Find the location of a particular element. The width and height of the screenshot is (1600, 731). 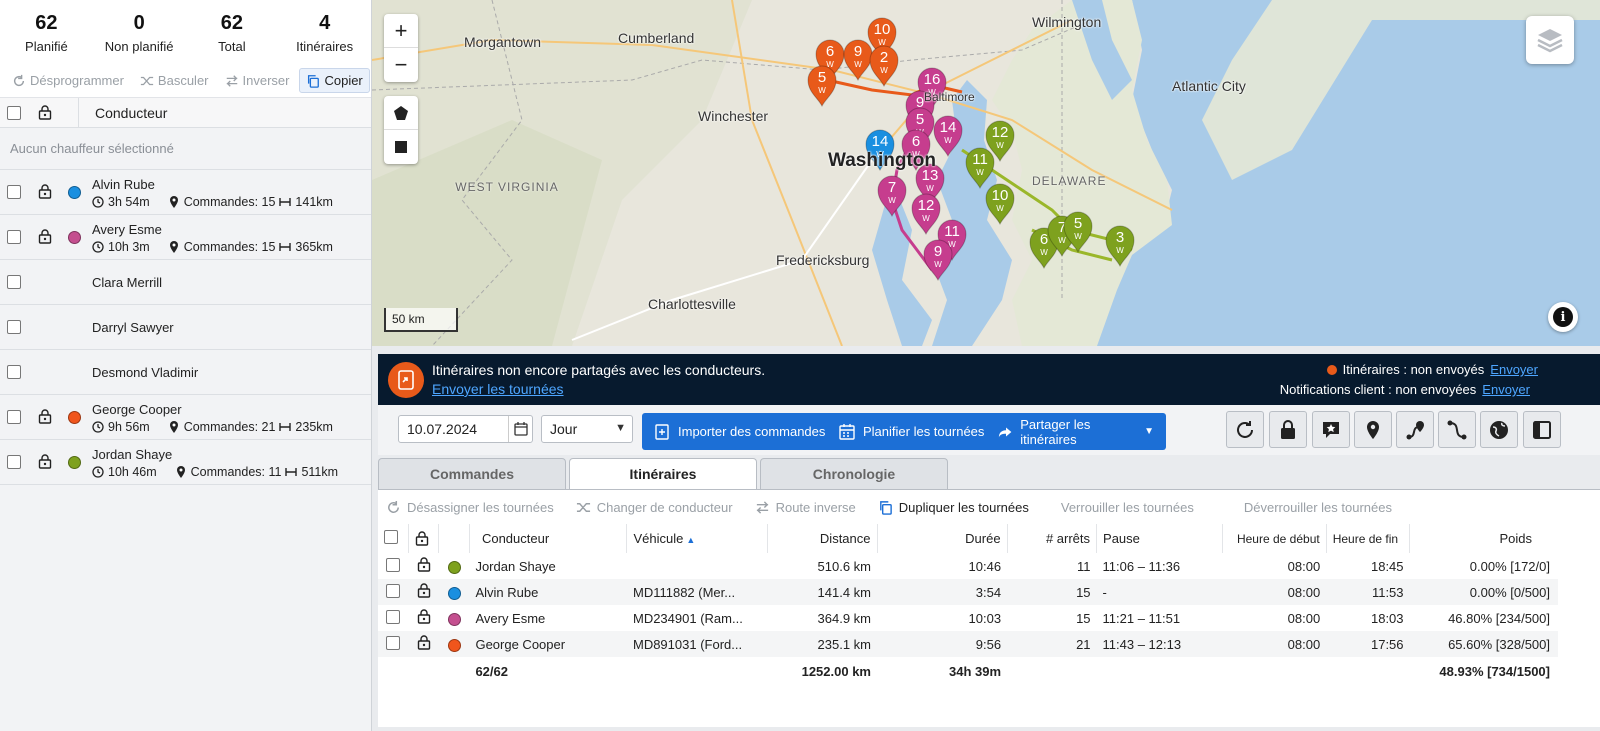

share-routes-button: Partager les itinéraires ▼ is located at coordinates (1076, 431).